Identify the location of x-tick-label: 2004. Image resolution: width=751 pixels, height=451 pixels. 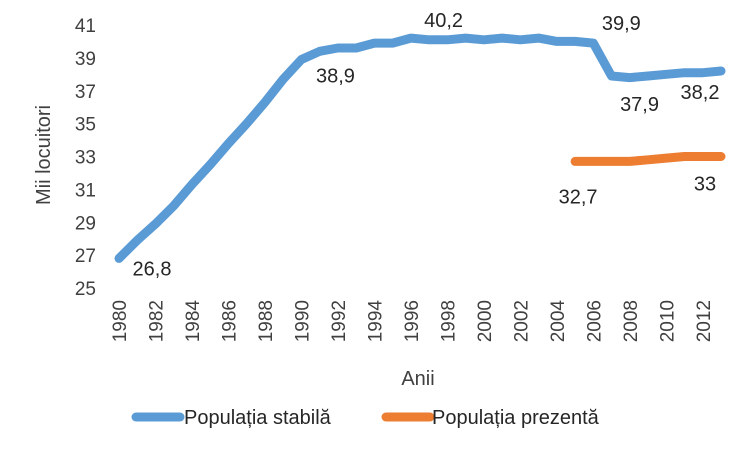
(558, 321).